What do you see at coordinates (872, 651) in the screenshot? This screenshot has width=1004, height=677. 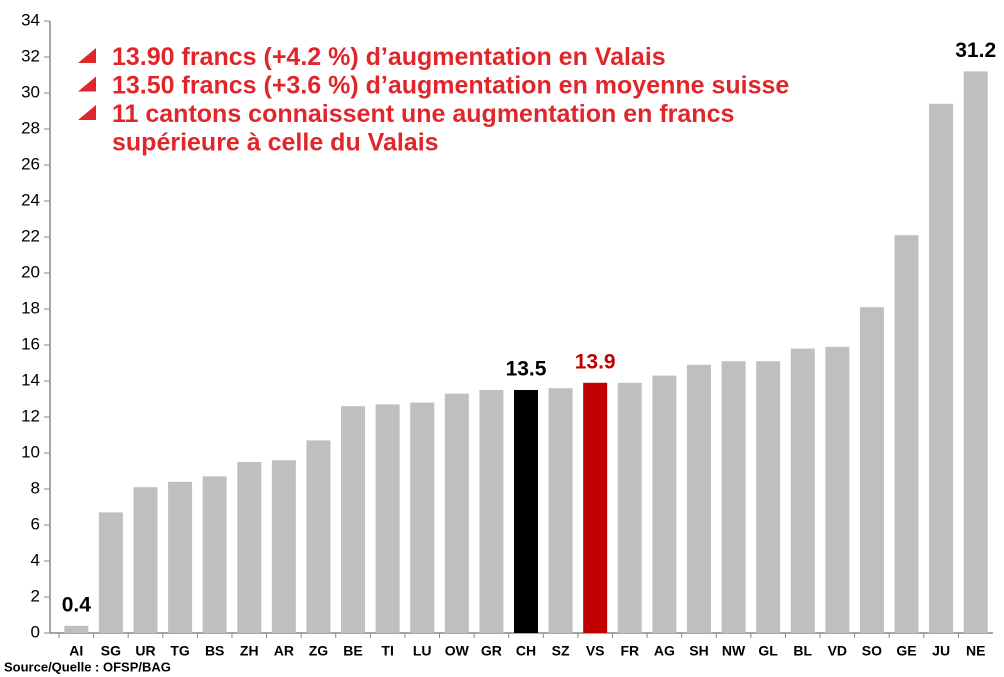 I see `x-tick-label: SO` at bounding box center [872, 651].